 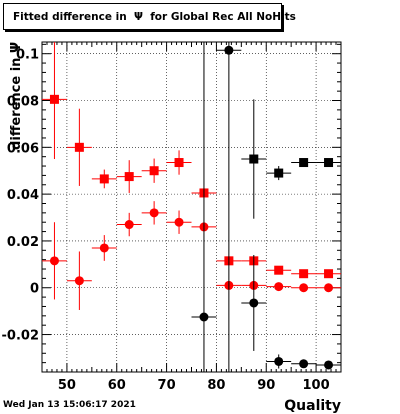 I want to click on x-tick-label: 80, so click(x=216, y=385).